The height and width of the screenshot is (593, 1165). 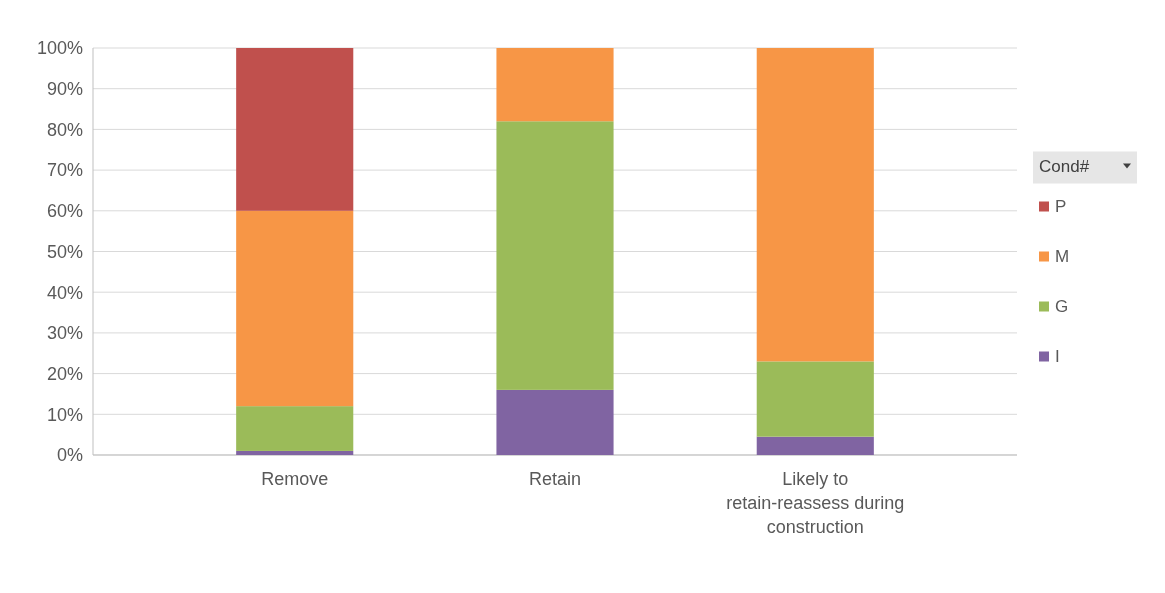 I want to click on x-tick-label: Remove, so click(x=295, y=479).